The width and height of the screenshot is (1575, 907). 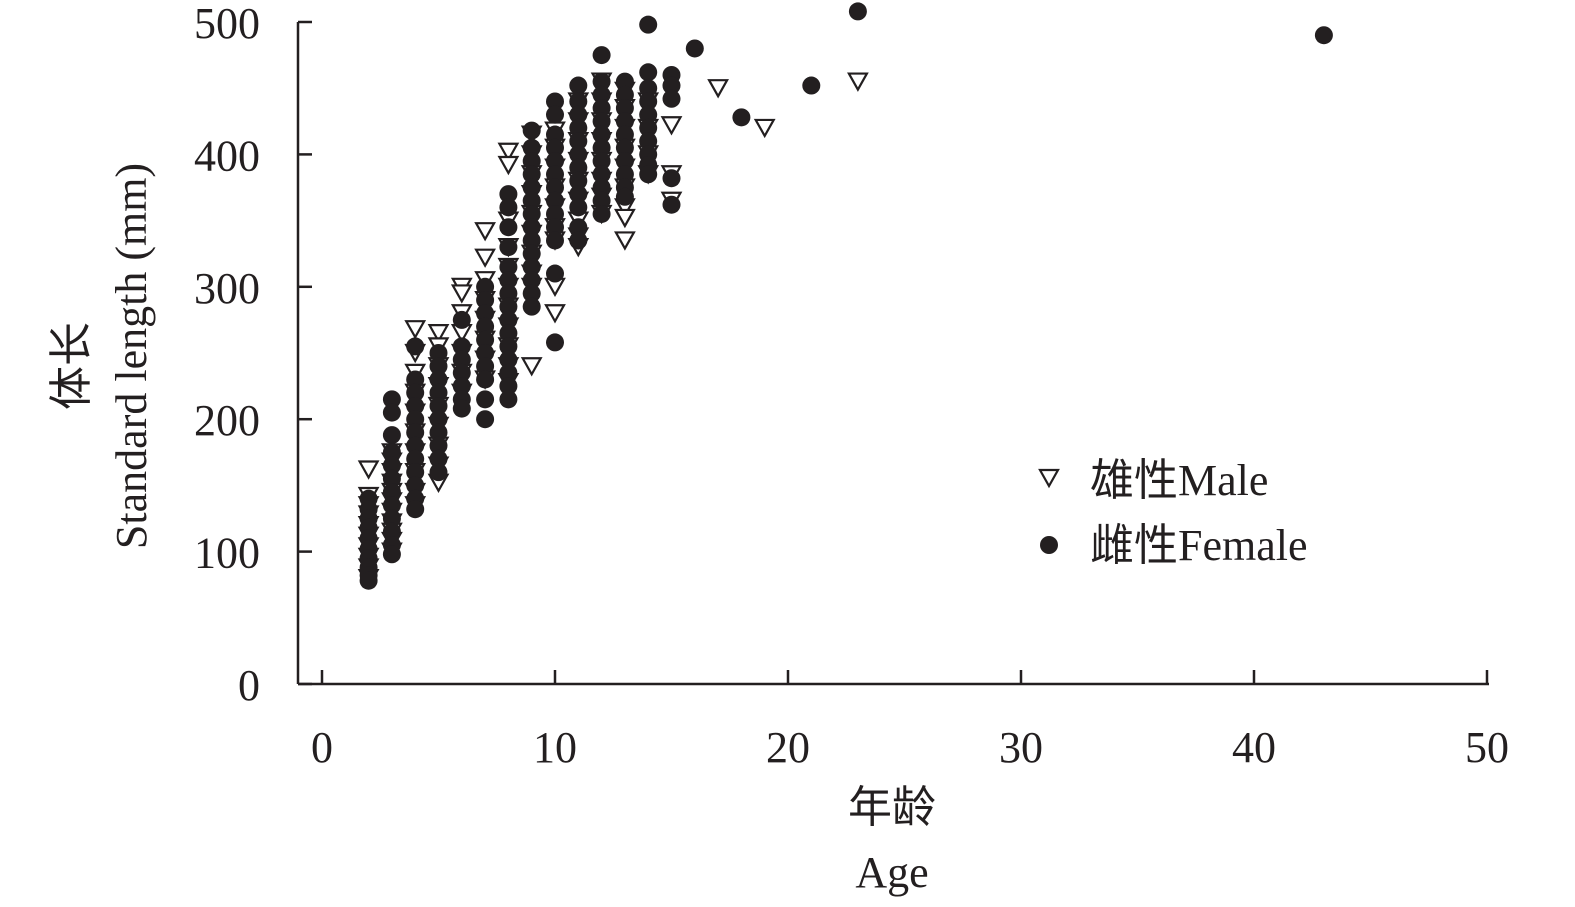 What do you see at coordinates (1199, 545) in the screenshot?
I see `legend-female-label: 雌性Female` at bounding box center [1199, 545].